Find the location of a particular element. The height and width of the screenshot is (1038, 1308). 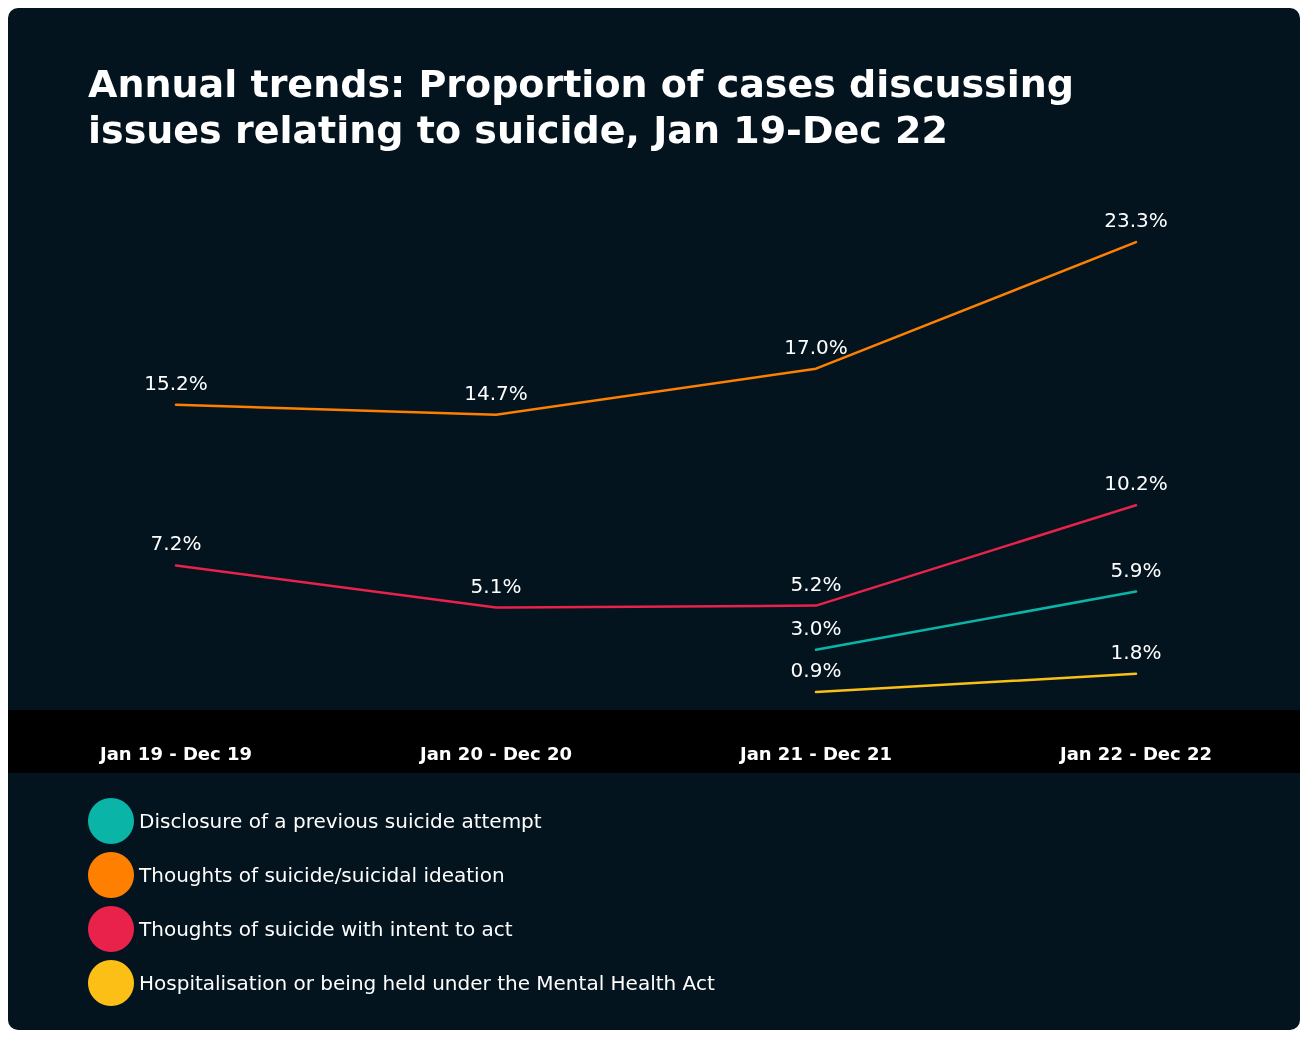

chart-title: Annual trends: Proportion of cases discussing issues relating to suicide, Jan 19-Dec 22 is located at coordinates (588, 107).